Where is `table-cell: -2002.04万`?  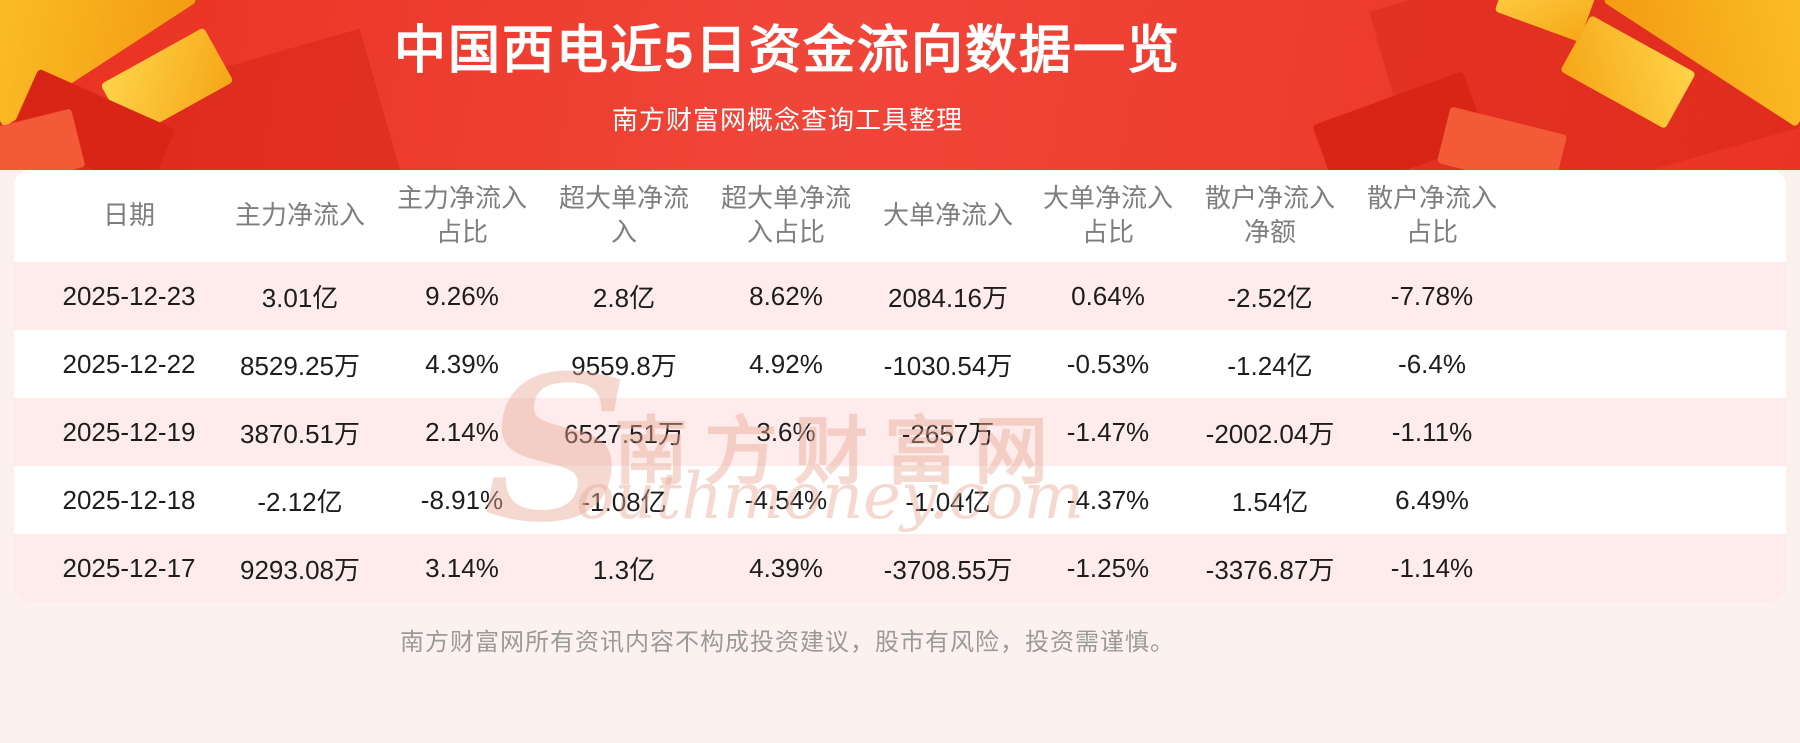 table-cell: -2002.04万 is located at coordinates (1270, 433).